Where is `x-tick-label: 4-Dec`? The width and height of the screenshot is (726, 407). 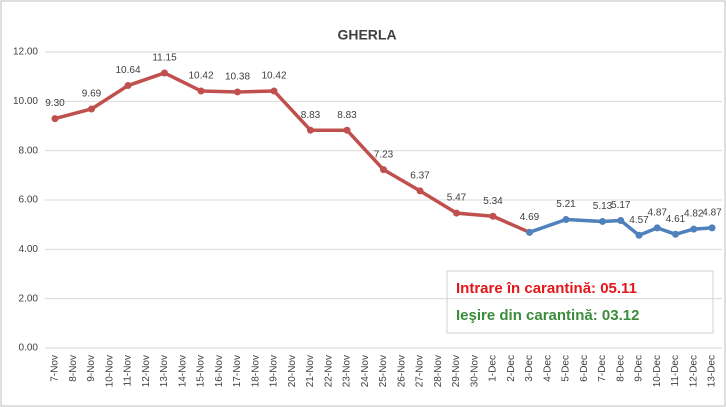
x-tick-label: 4-Dec is located at coordinates (547, 368).